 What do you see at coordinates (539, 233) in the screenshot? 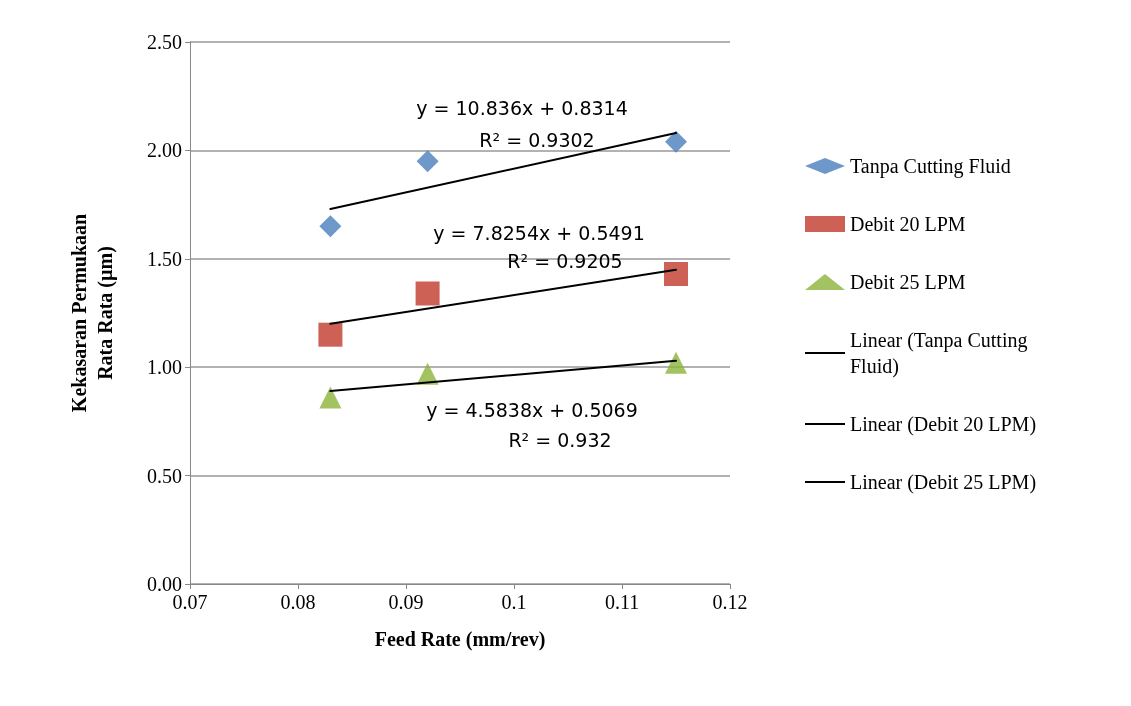
I see `annotation: y = 7.8254x + 0.5491` at bounding box center [539, 233].